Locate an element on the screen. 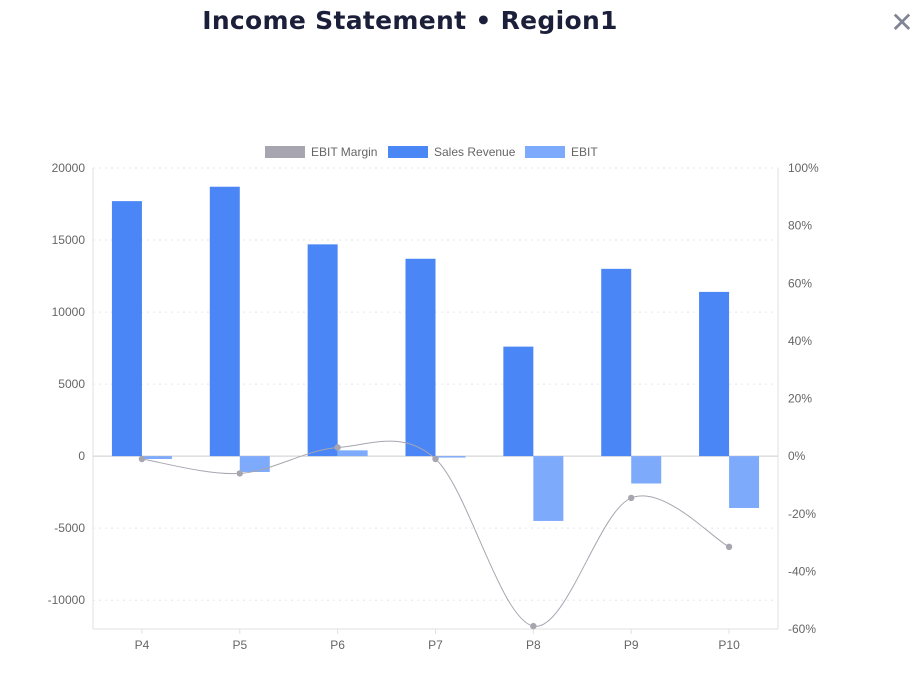  page-title: Income Statement • Region1 is located at coordinates (410, 20).